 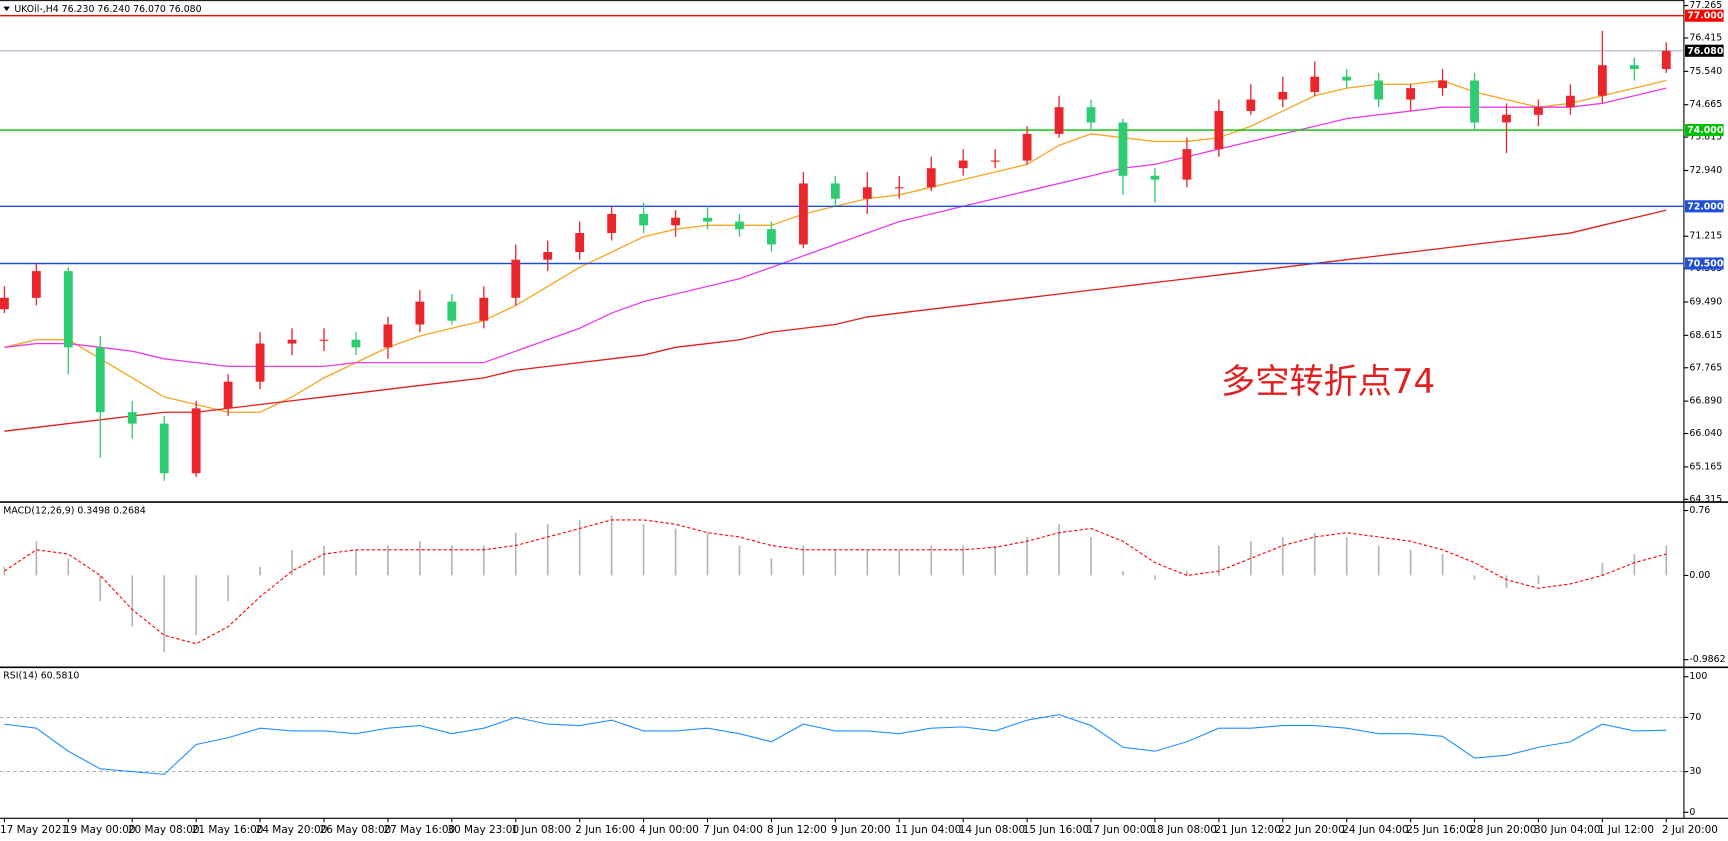 What do you see at coordinates (1567, 830) in the screenshot?
I see `x-tick-label: 30 Jun 04:00` at bounding box center [1567, 830].